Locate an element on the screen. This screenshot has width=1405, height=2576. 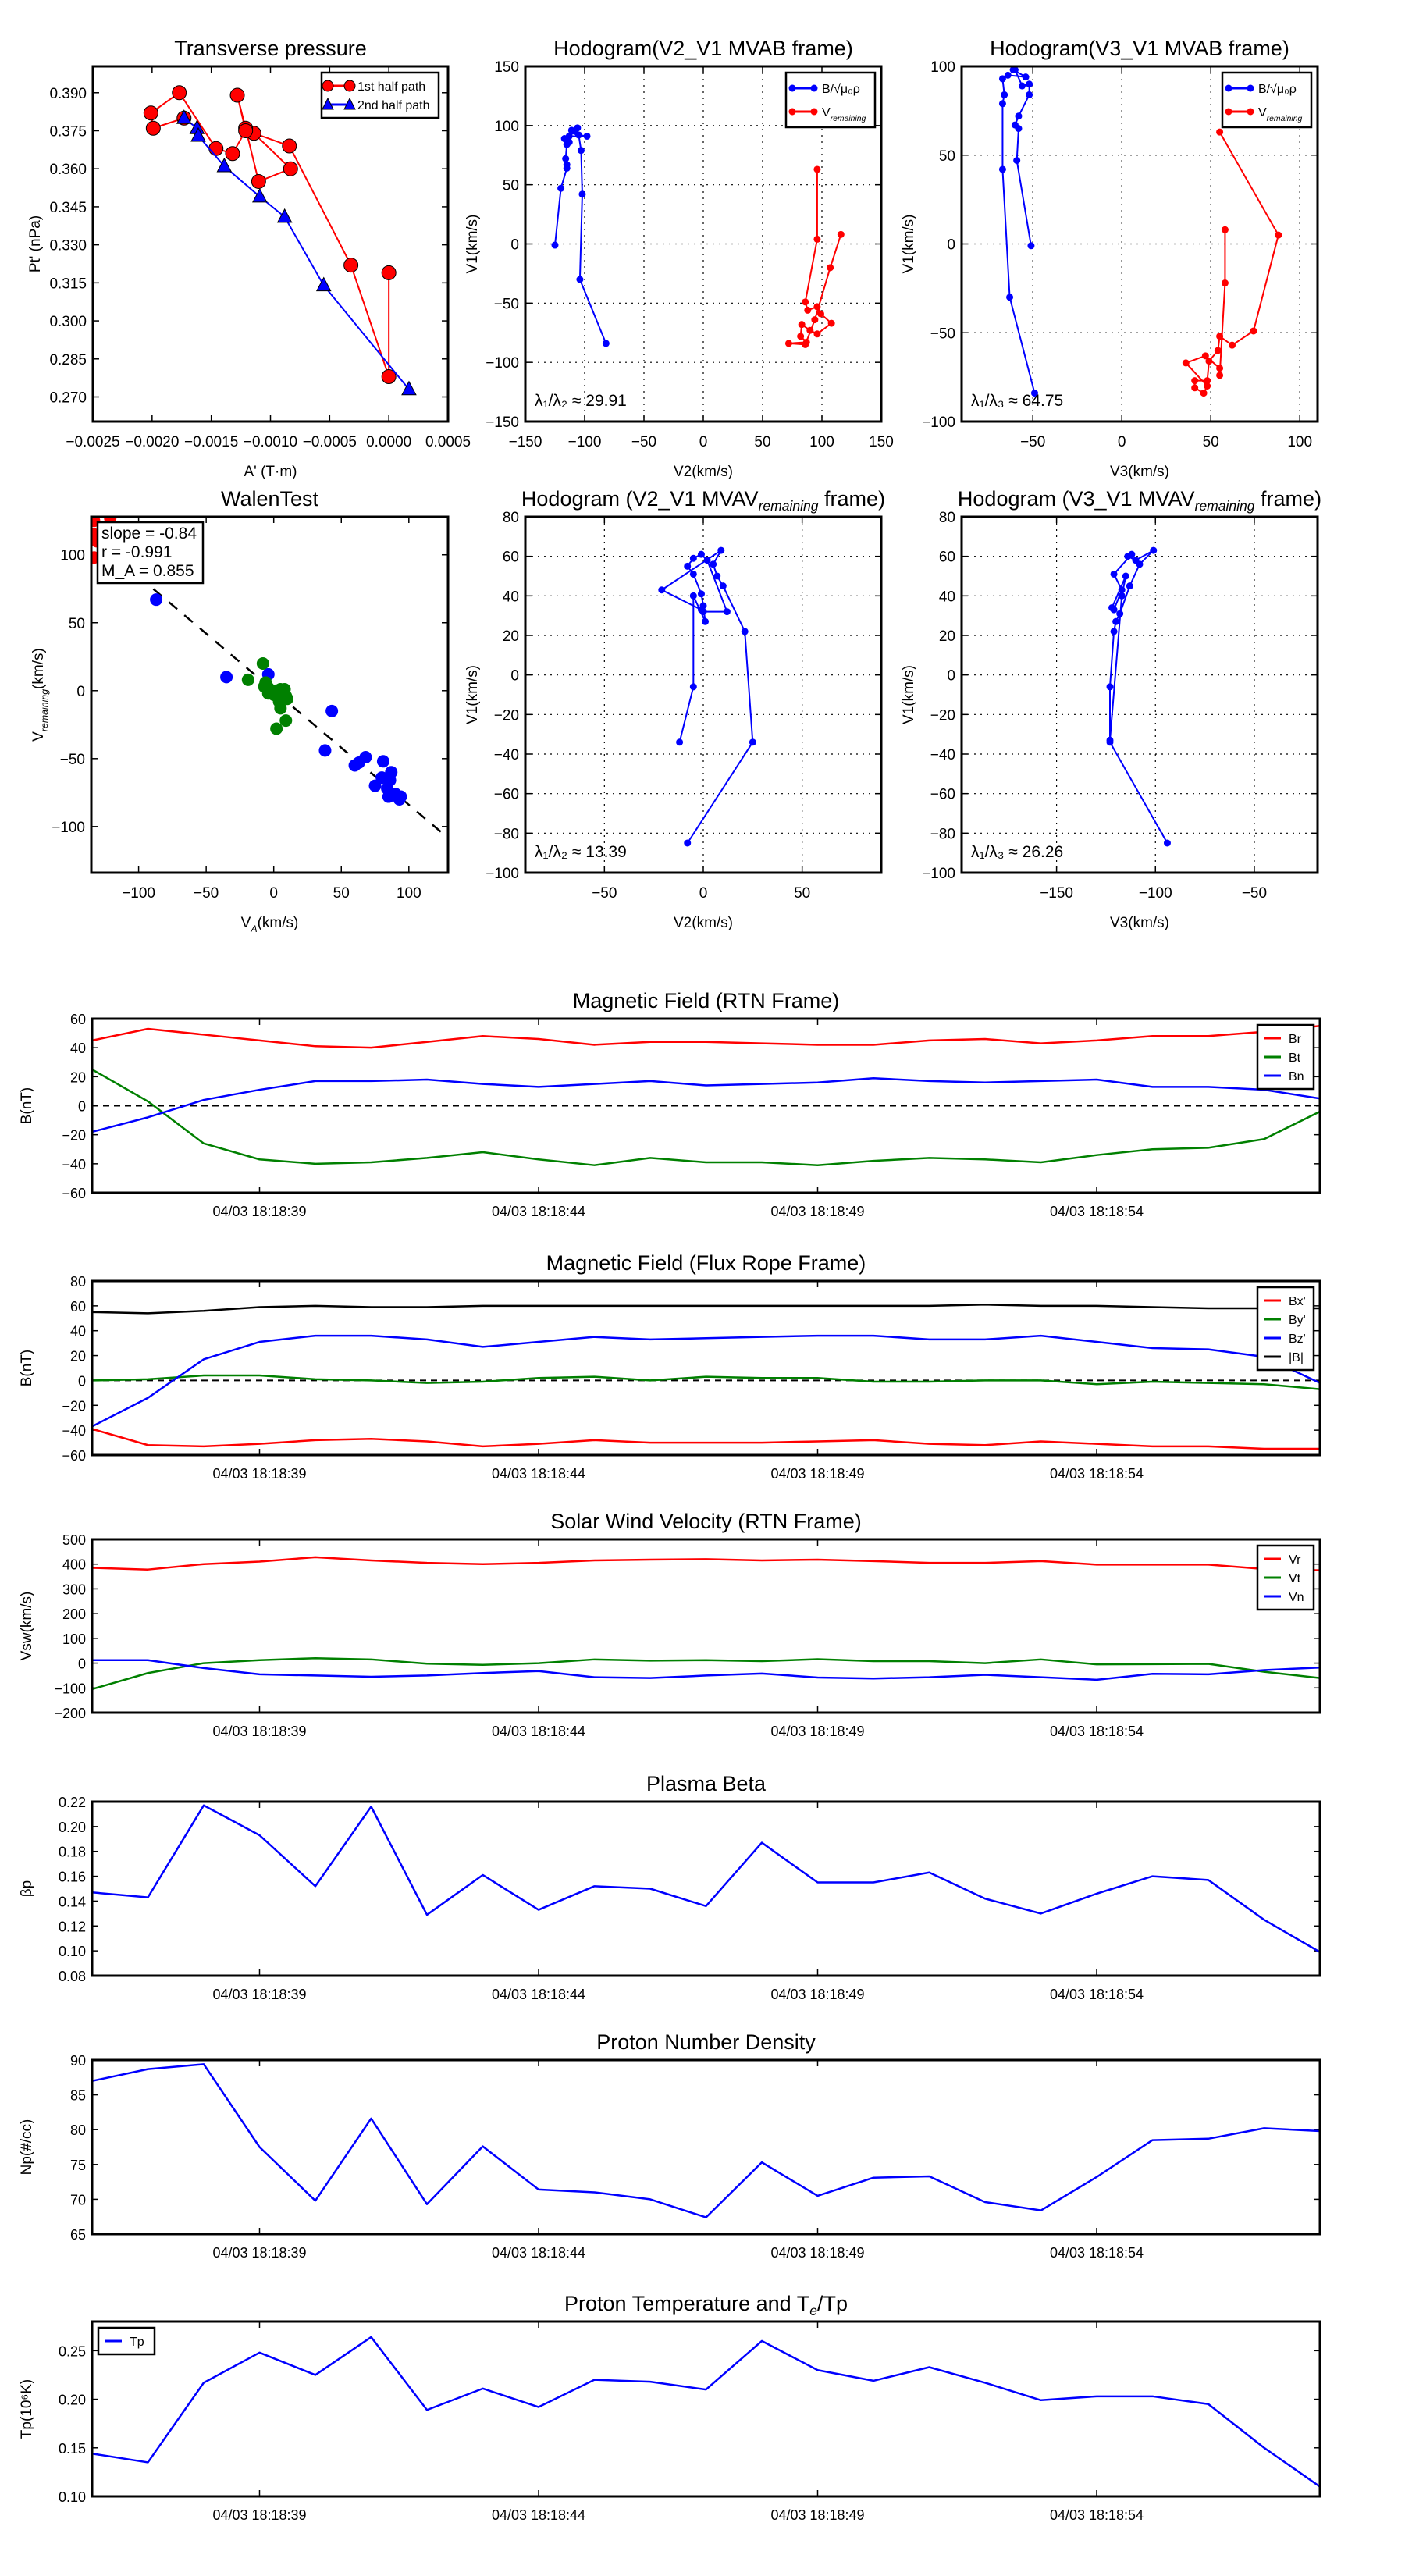
label-tail: (km/s) is located at coordinates (278, 923).